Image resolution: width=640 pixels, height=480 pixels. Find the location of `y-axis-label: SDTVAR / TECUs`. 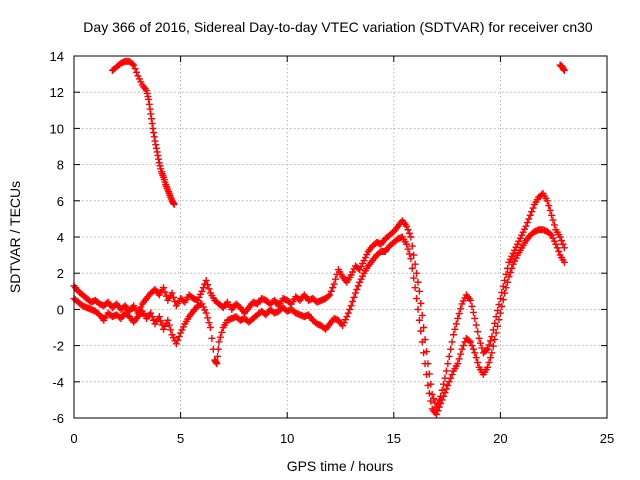

y-axis-label: SDTVAR / TECUs is located at coordinates (15, 237).